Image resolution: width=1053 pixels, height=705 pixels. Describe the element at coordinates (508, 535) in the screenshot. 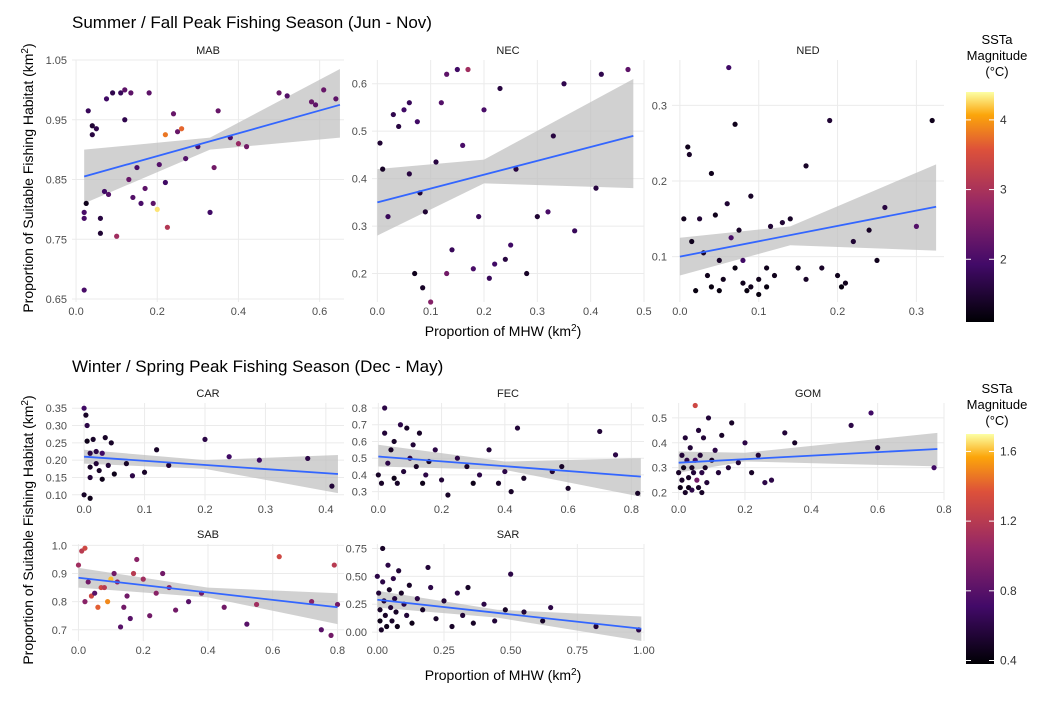

I see `facet-strip-label: SAR` at that location.